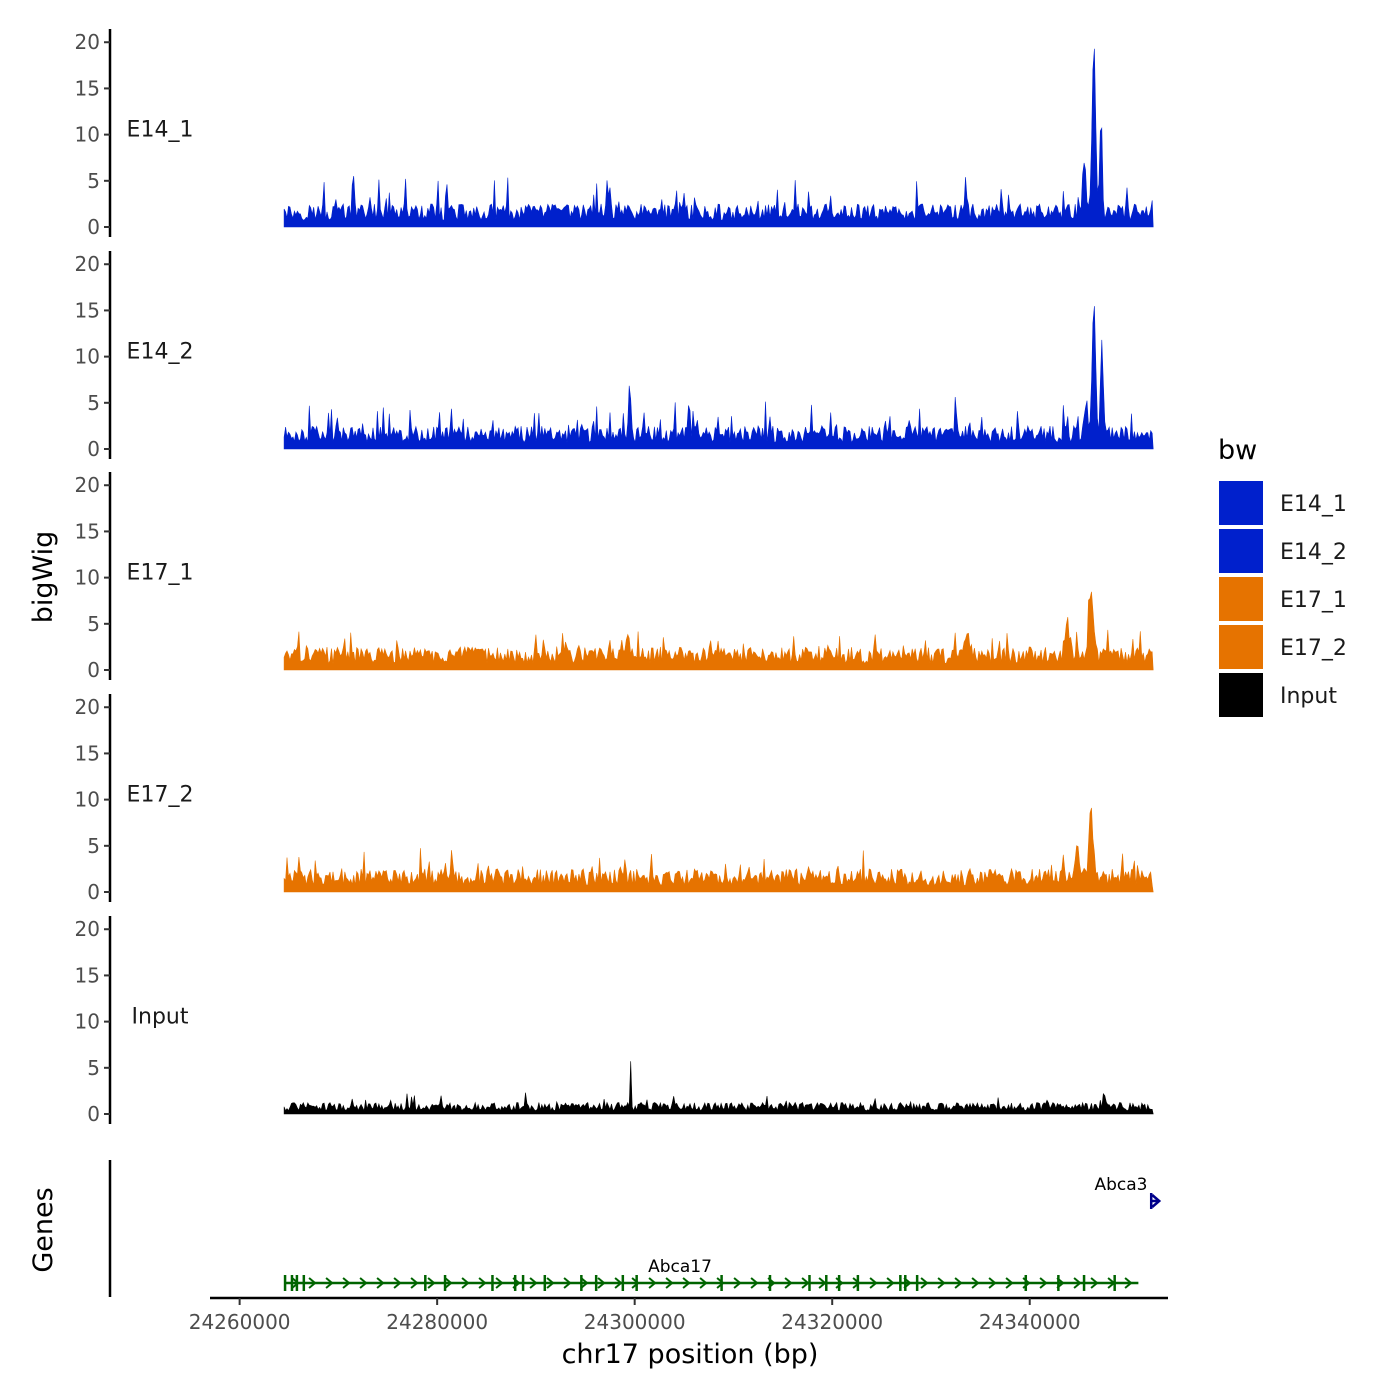 This screenshot has height=1400, width=1400. What do you see at coordinates (1313, 552) in the screenshot?
I see `legend-label: E14_2` at bounding box center [1313, 552].